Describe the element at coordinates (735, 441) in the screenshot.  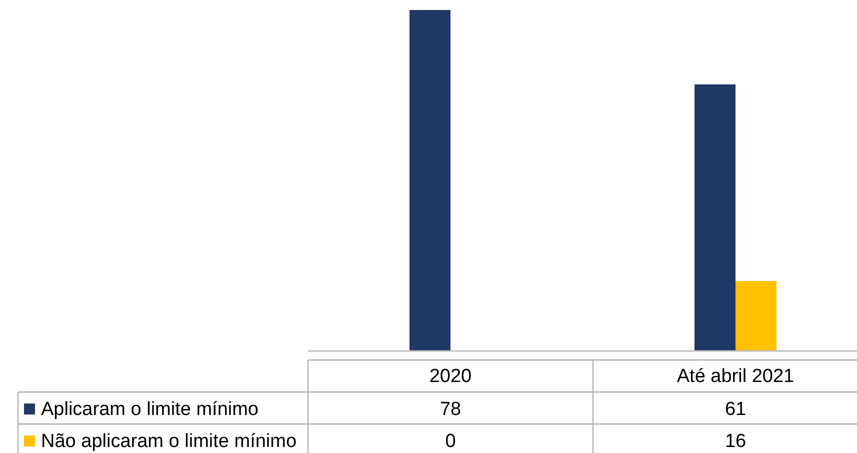
I see `data-label: 16` at that location.